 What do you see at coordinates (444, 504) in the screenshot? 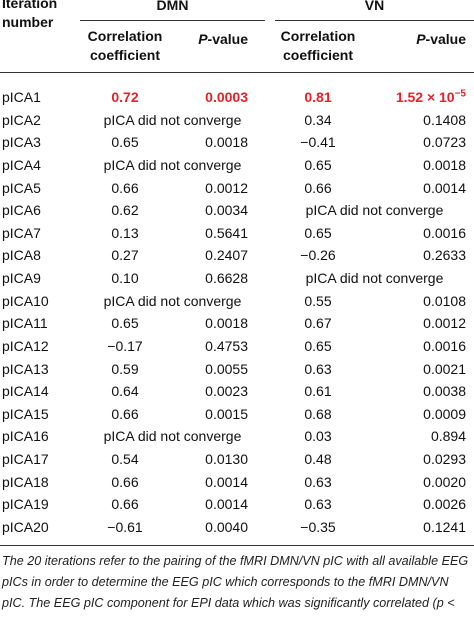
I see `p-value: 0.0026` at bounding box center [444, 504].